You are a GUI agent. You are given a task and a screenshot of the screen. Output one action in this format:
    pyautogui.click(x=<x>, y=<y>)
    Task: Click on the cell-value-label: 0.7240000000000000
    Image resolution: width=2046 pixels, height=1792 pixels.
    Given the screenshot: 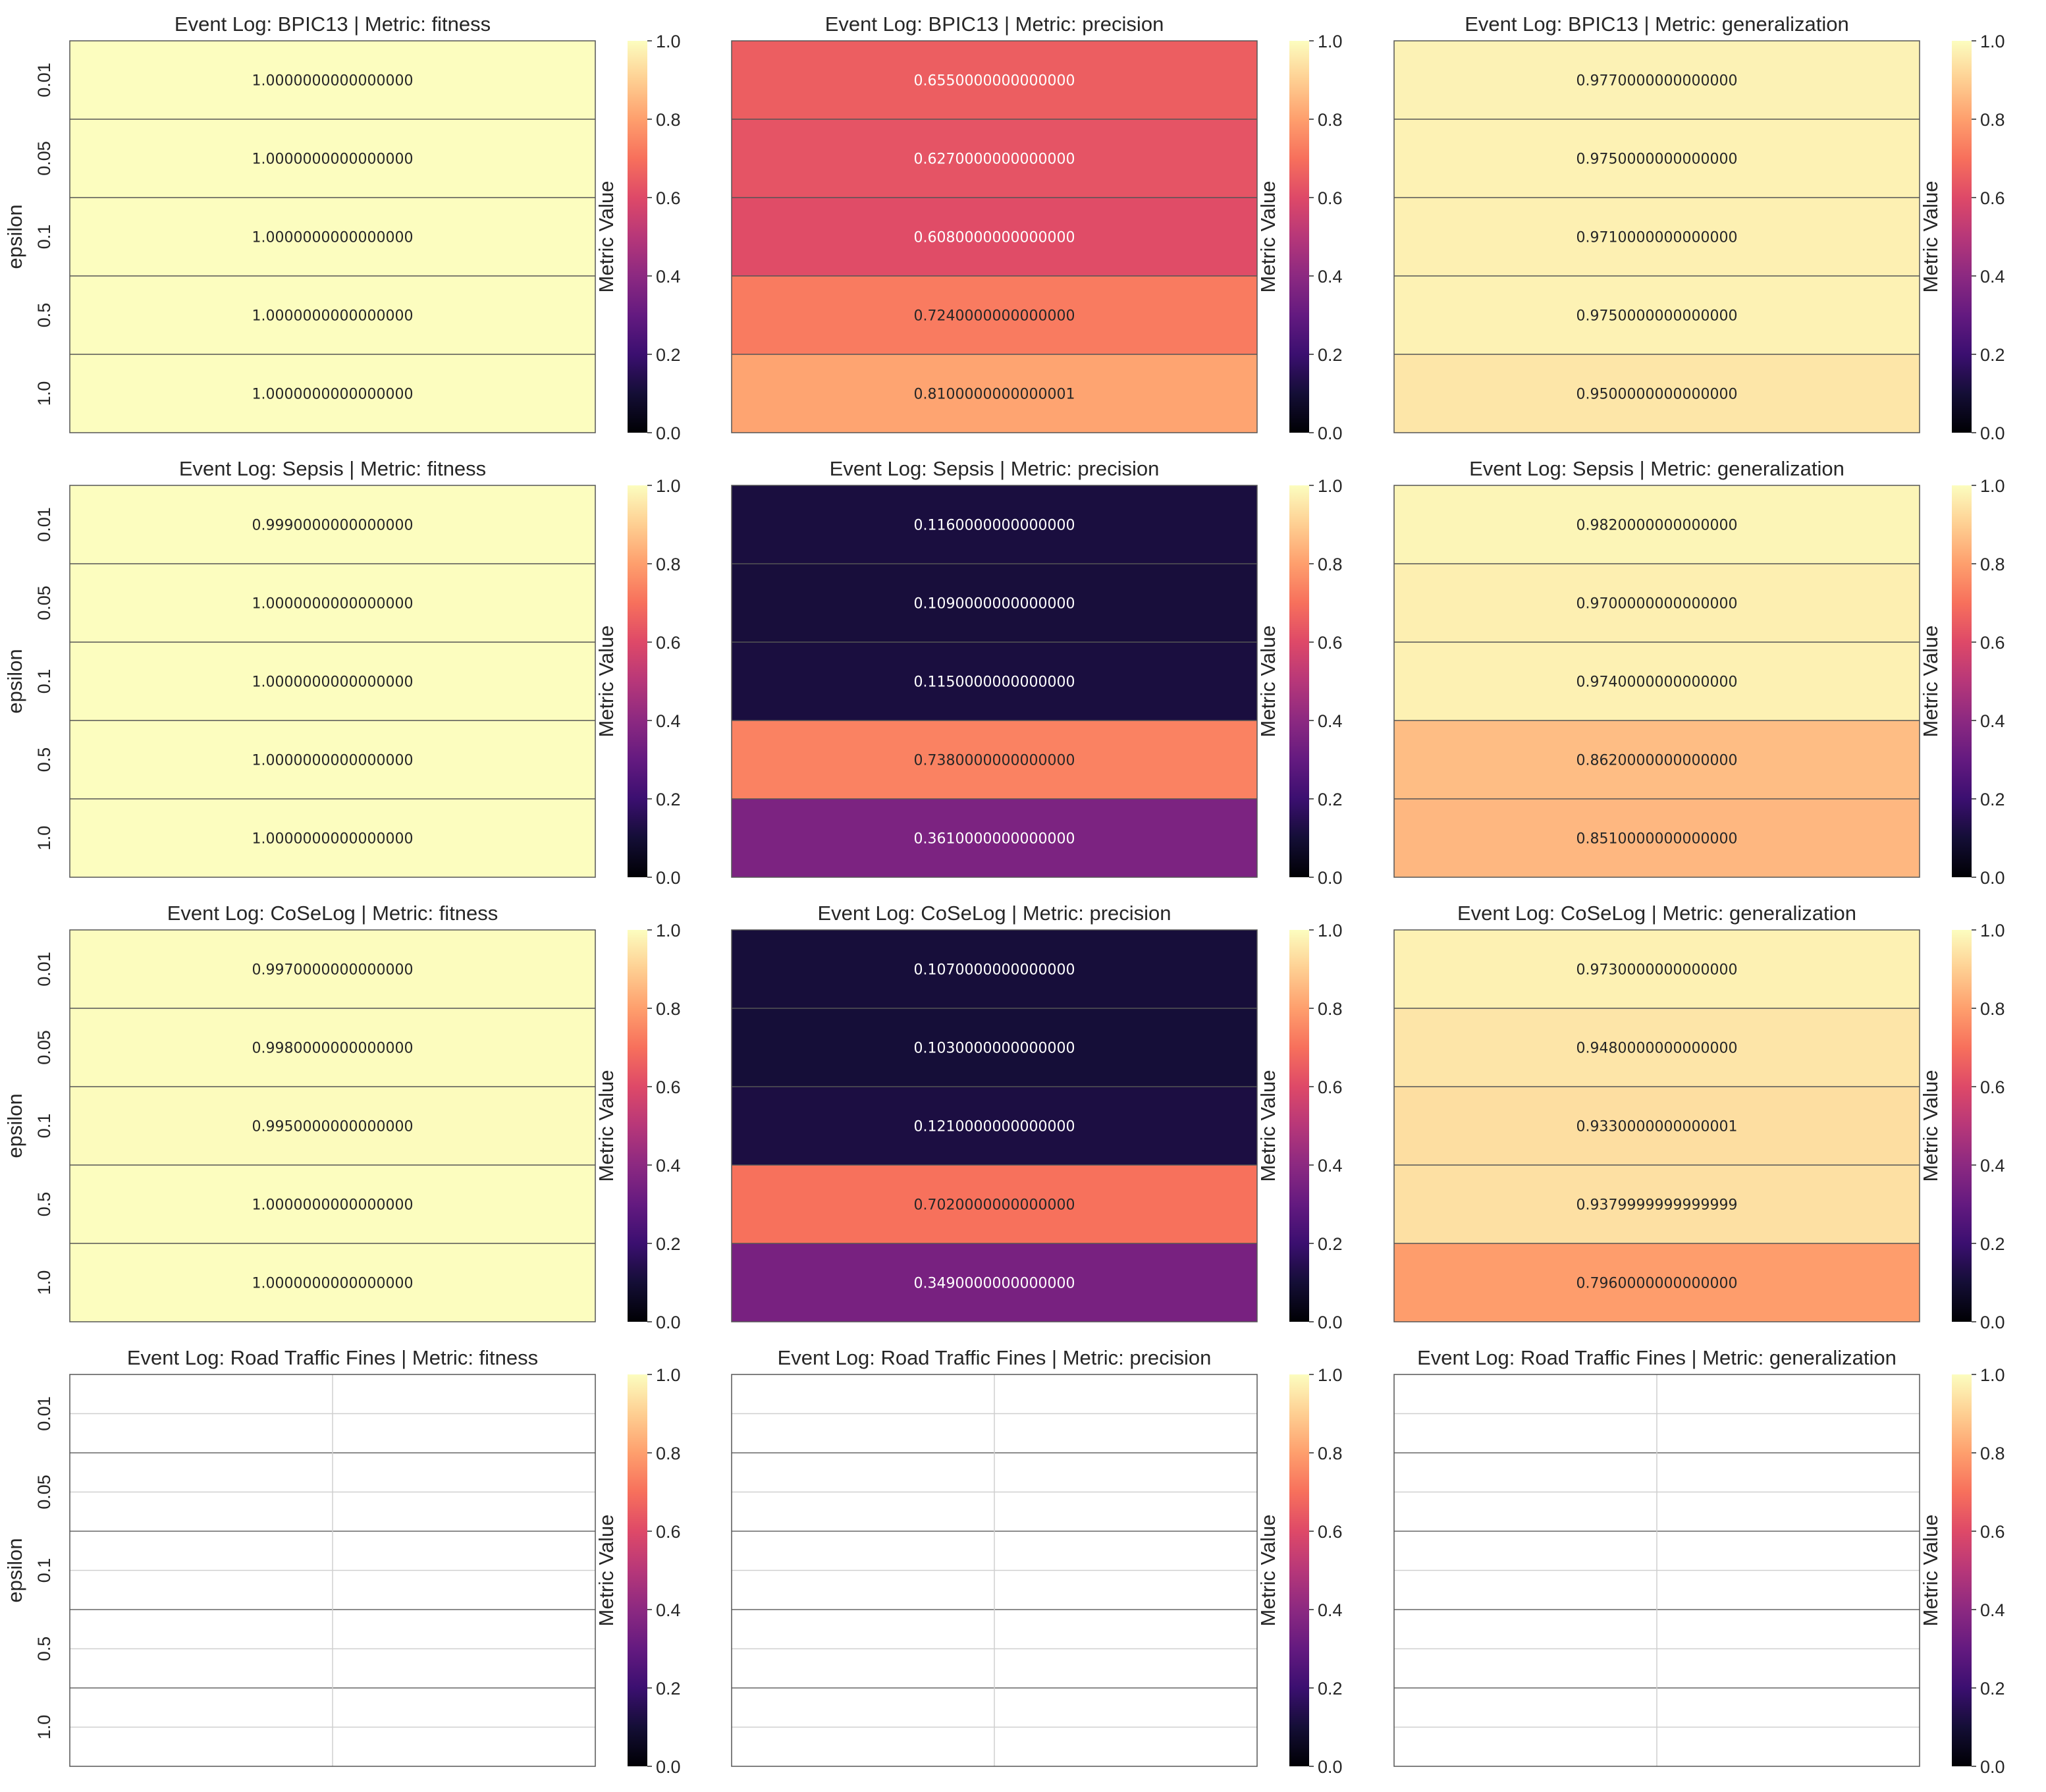 What is the action you would take?
    pyautogui.click(x=994, y=316)
    